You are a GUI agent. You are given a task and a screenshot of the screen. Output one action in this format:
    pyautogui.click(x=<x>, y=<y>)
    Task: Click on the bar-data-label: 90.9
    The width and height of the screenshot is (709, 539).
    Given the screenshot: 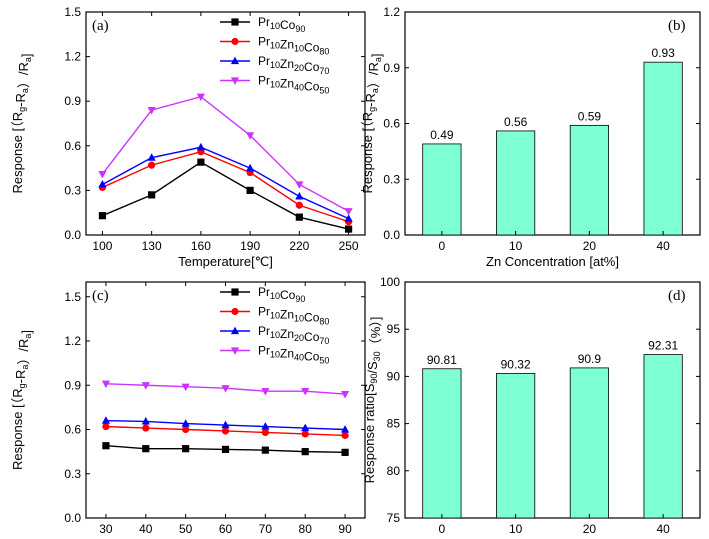 What is the action you would take?
    pyautogui.click(x=590, y=359)
    